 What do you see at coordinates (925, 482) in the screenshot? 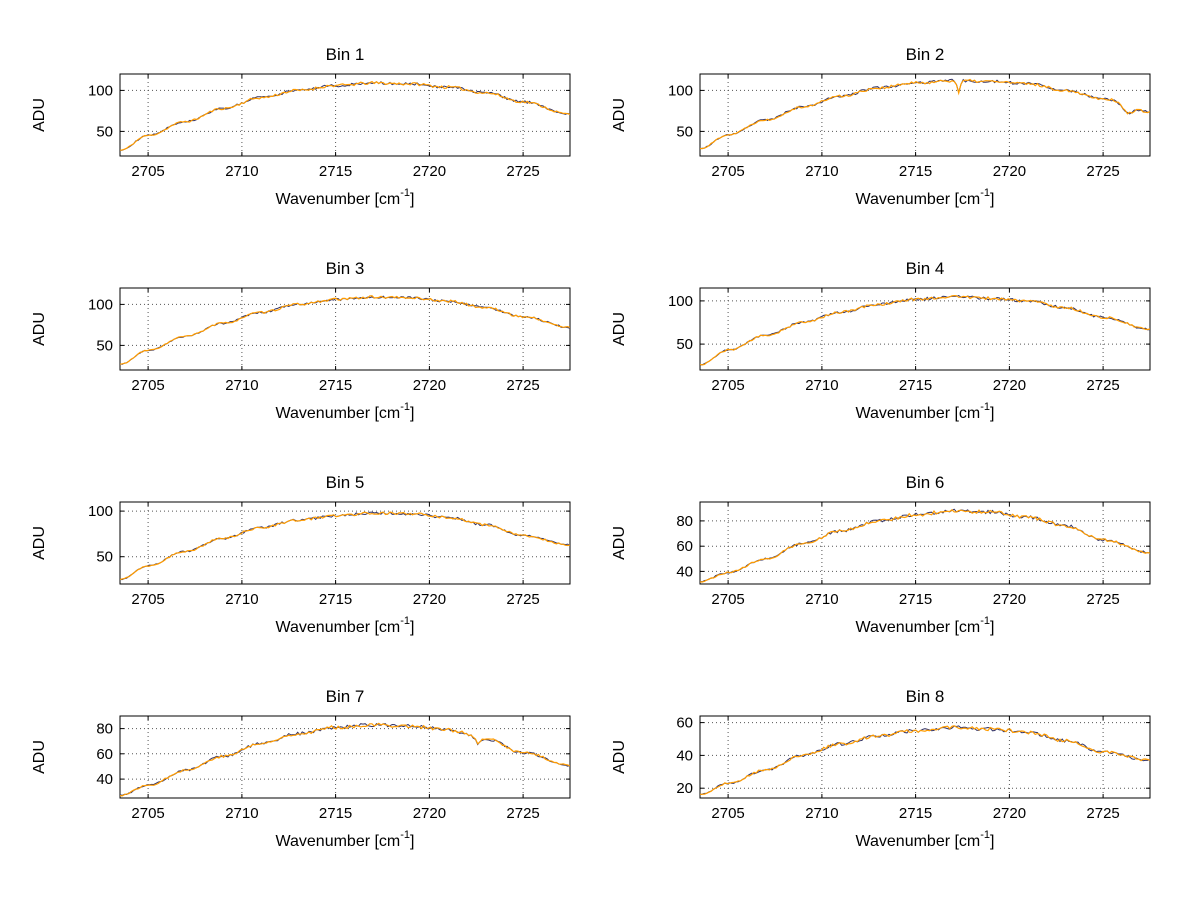
I see `subplot-title: Bin 6` at bounding box center [925, 482].